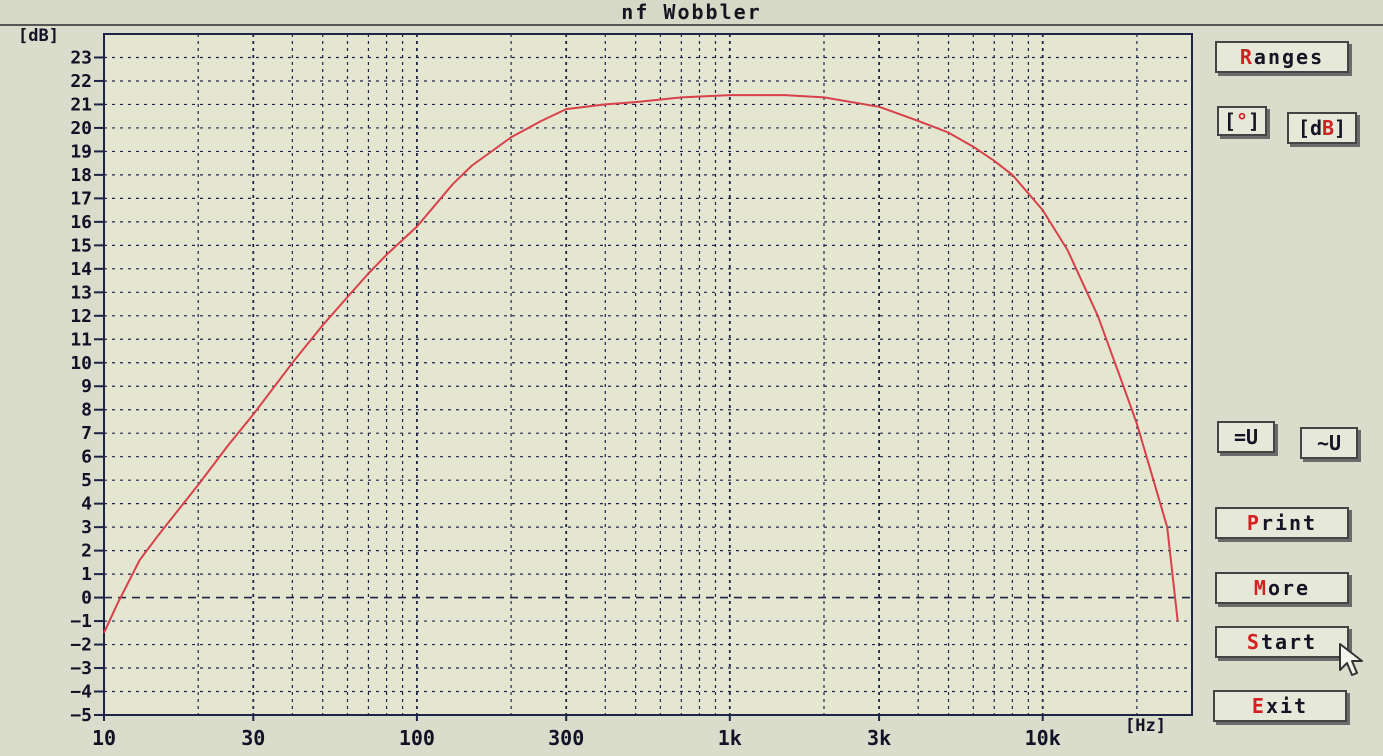  I want to click on print-hotkey: P, so click(1253, 523).